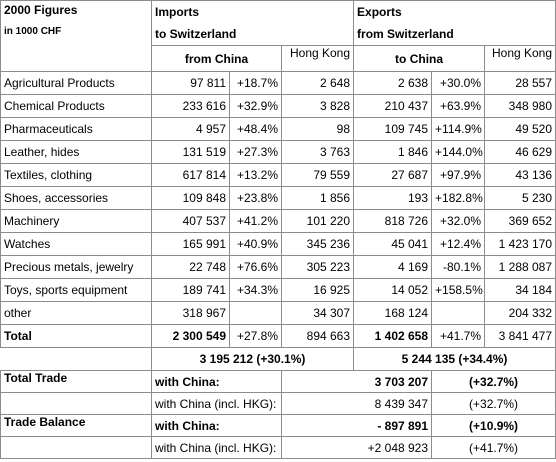 The width and height of the screenshot is (556, 462). I want to click on imports-value: 318 967, so click(190, 313).